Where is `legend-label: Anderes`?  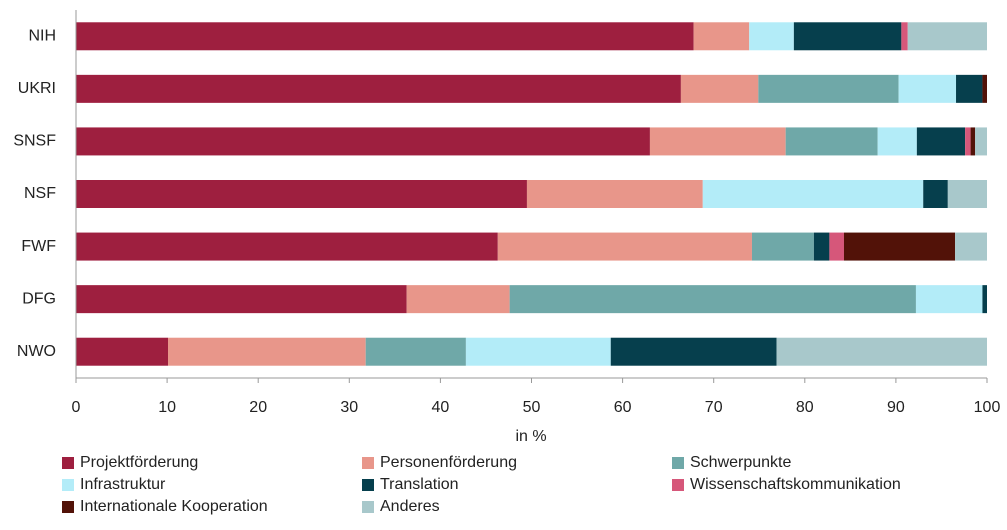 legend-label: Anderes is located at coordinates (410, 506).